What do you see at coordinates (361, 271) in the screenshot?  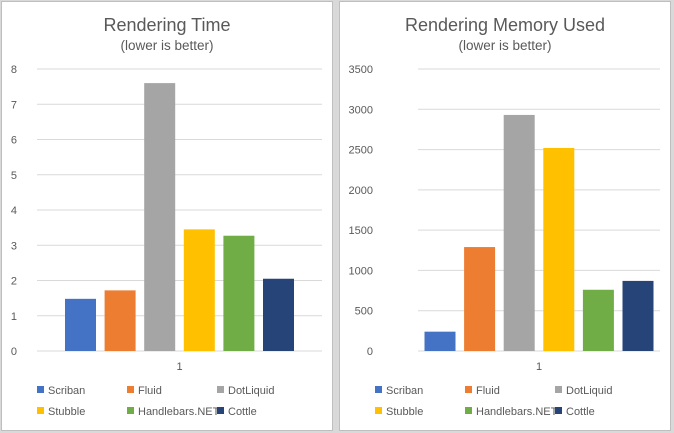 I see `y-tick-label: 1000` at bounding box center [361, 271].